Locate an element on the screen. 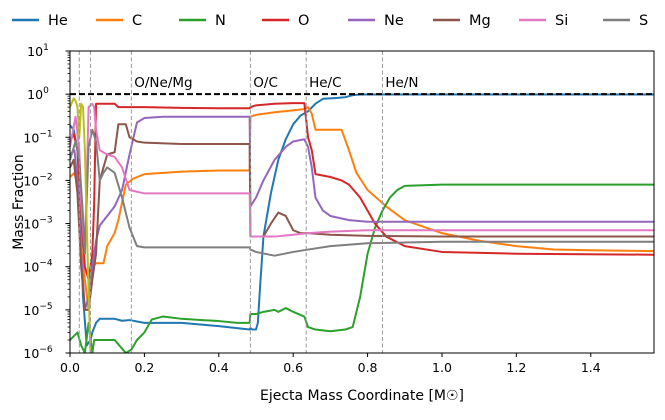 Image resolution: width=665 pixels, height=420 pixels. legend-label-ne: Ne is located at coordinates (394, 21).